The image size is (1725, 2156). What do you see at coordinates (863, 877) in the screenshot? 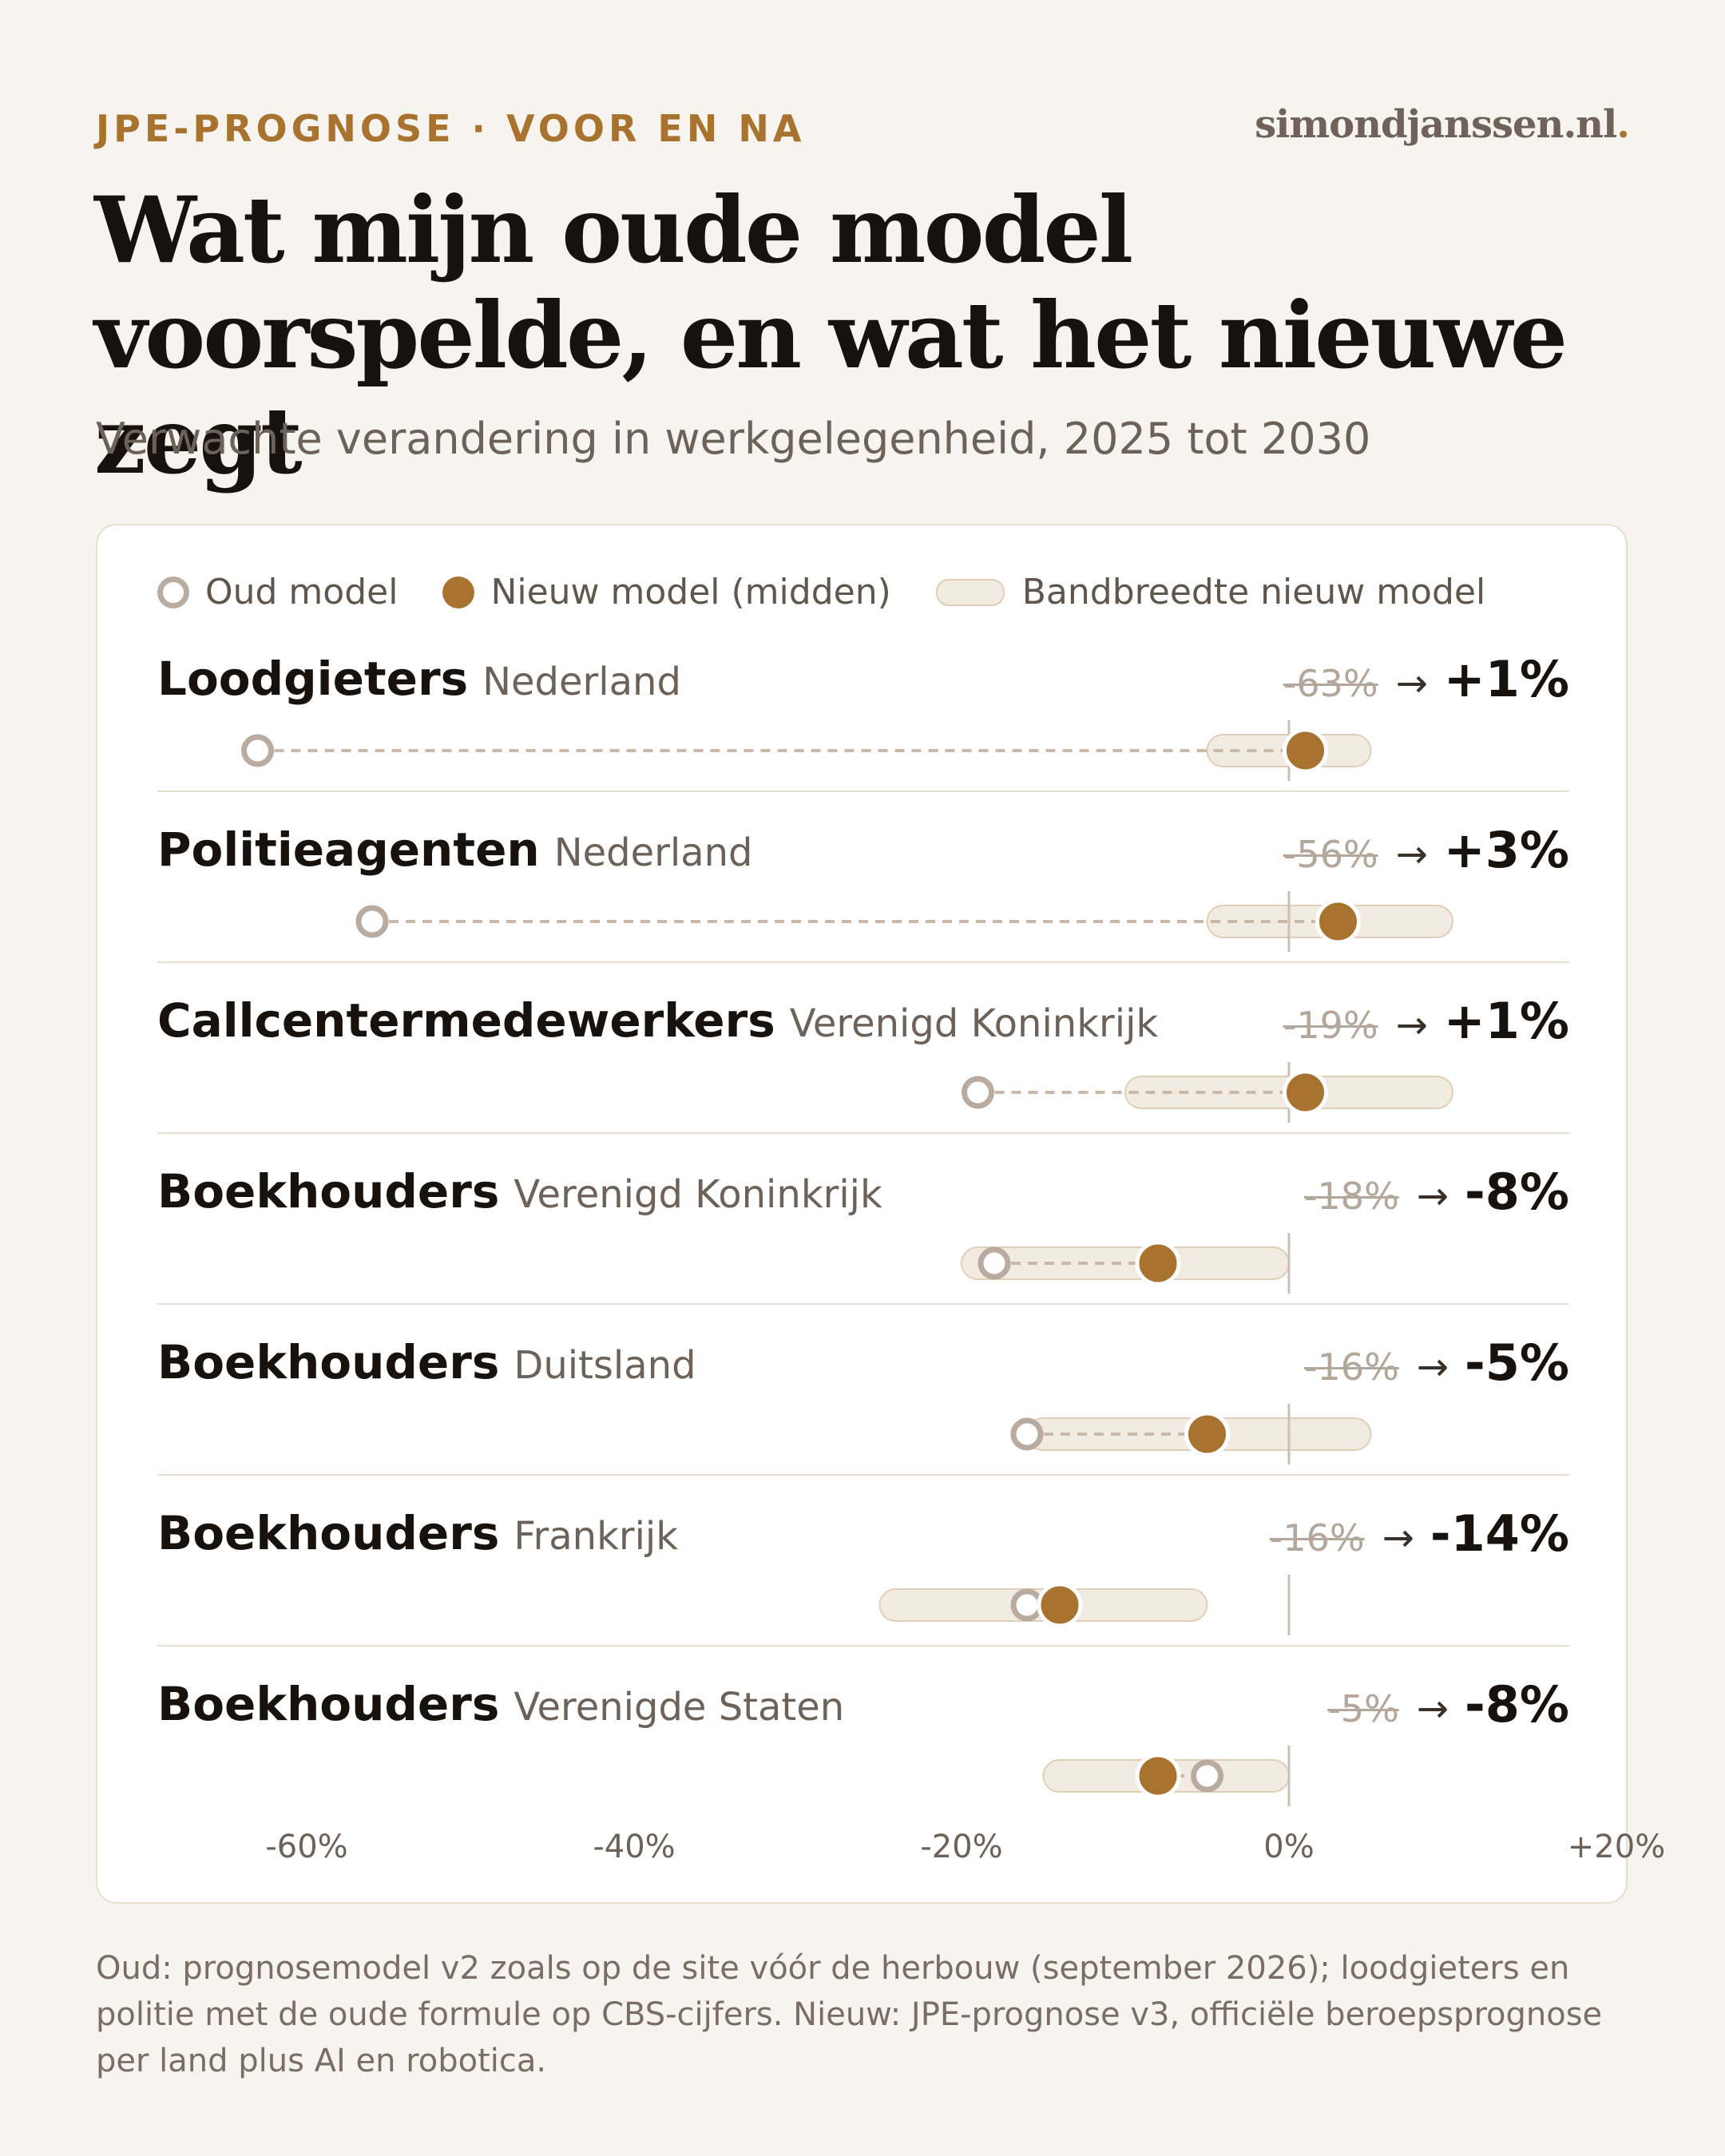
I see `chart-row: Politieagenten Nederland -56% → +3%` at bounding box center [863, 877].